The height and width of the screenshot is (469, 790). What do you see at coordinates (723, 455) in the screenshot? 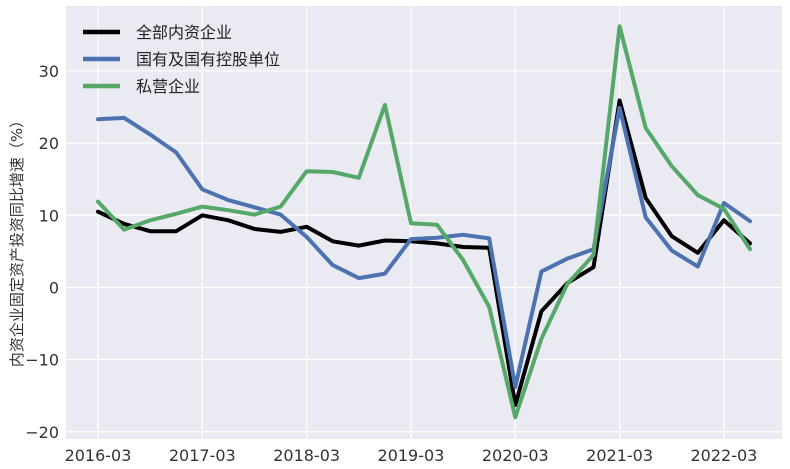
I see `x-tick-label: 2022-03` at bounding box center [723, 455].